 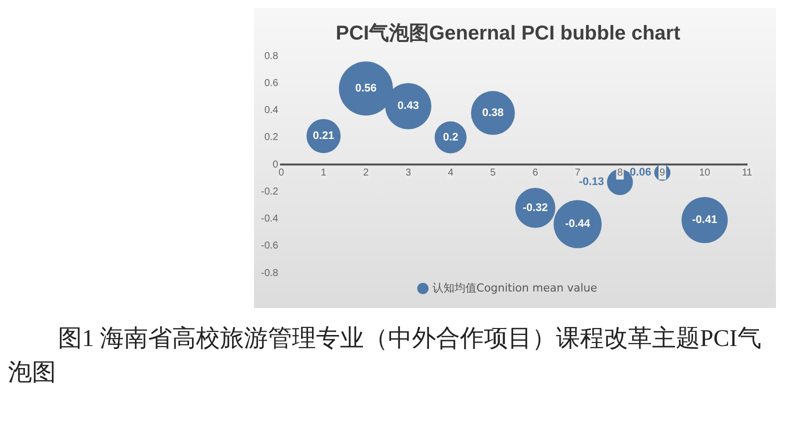 I want to click on y-tick-label: -0.4, so click(x=269, y=219).